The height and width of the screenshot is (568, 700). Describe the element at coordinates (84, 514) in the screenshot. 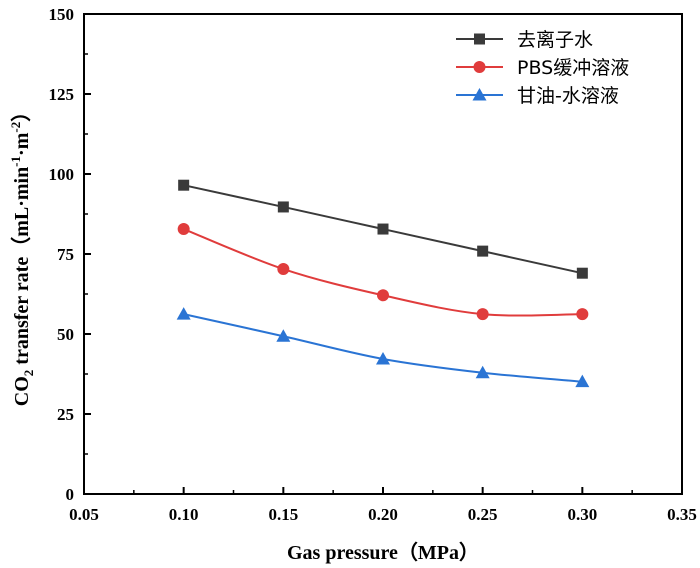

I see `x-tick-label: 0.05` at that location.